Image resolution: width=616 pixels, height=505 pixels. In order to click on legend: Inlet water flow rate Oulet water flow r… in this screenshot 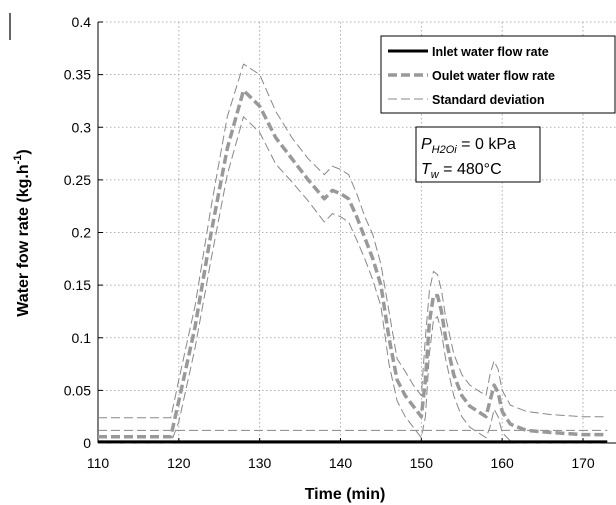, I will do `click(498, 74)`.